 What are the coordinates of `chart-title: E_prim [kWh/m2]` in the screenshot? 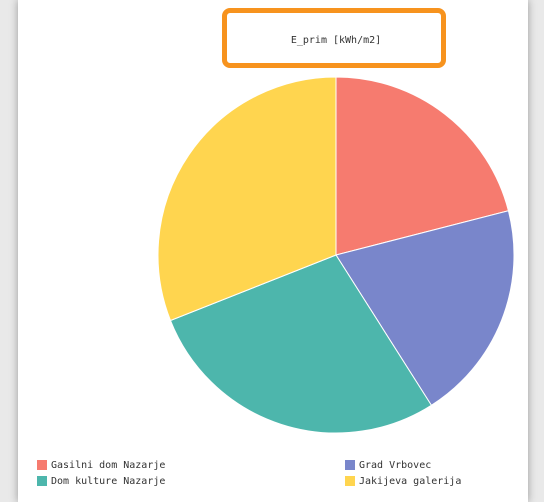 It's located at (336, 40).